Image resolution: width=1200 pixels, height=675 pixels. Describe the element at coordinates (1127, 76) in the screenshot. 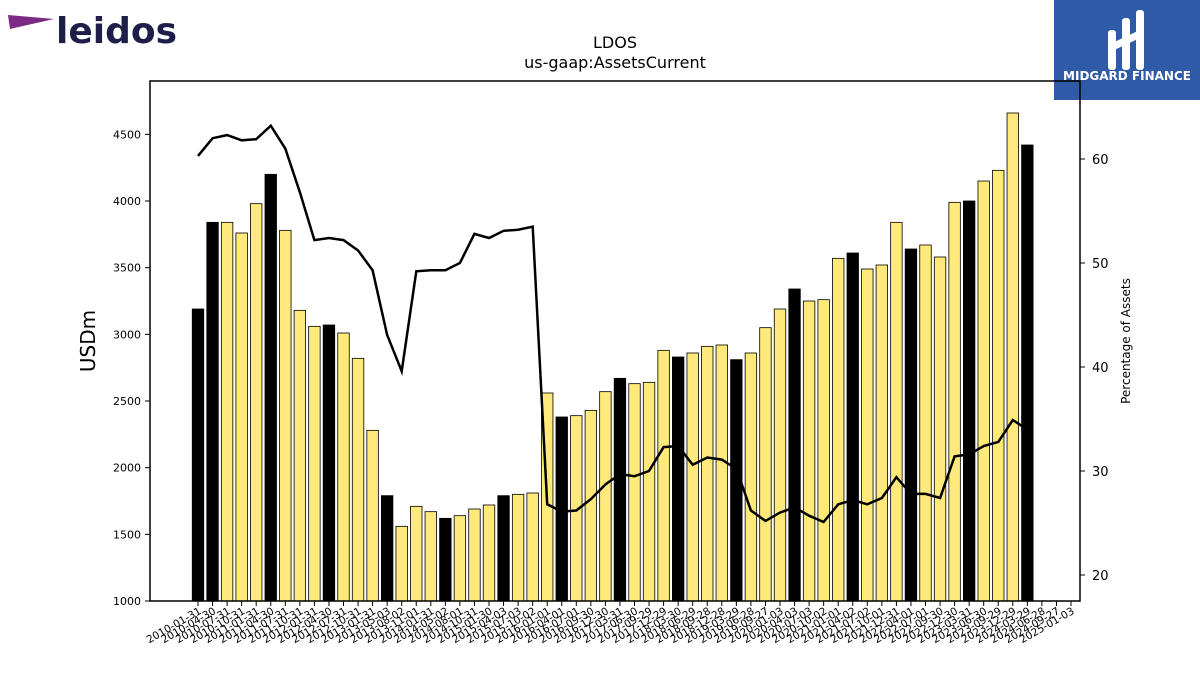

I see `midgard-logo-text: MIDGARD FINANCE` at that location.